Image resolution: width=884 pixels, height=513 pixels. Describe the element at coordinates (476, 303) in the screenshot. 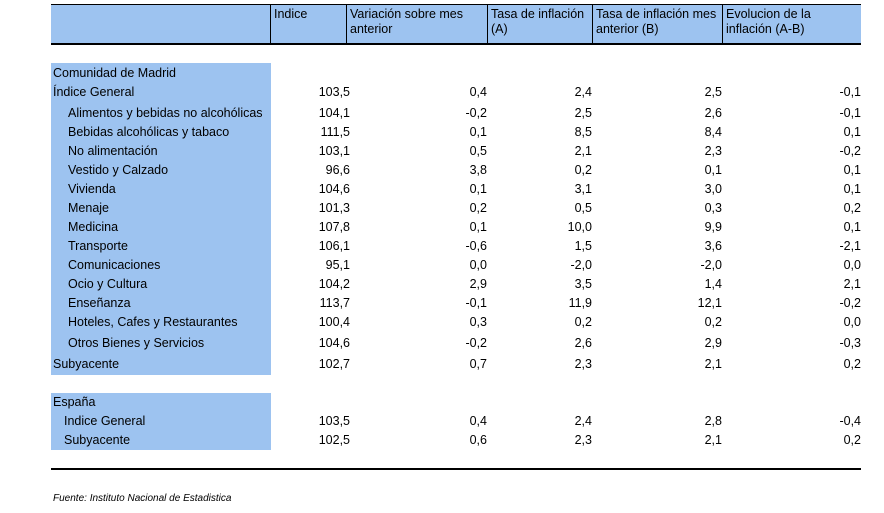

I see `cell-variacion: -0,1` at that location.